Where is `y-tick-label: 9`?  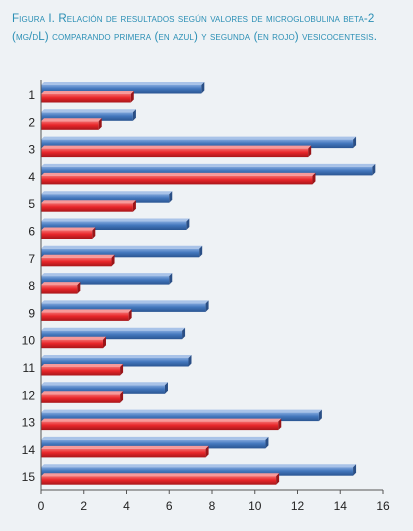
y-tick-label: 9 is located at coordinates (31, 313).